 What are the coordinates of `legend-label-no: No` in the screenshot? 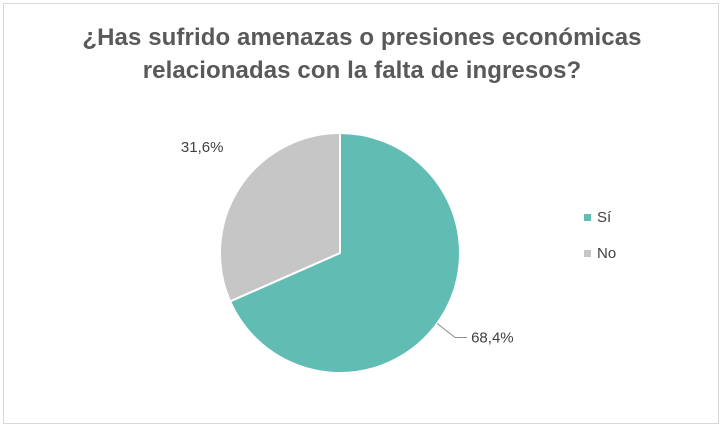 It's located at (607, 253).